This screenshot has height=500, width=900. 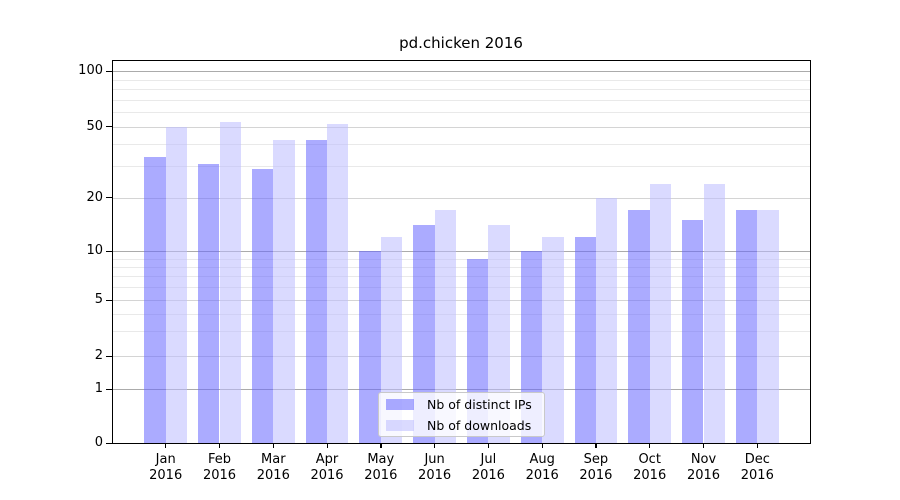 I want to click on bar-downloads-Aug, so click(x=553, y=340).